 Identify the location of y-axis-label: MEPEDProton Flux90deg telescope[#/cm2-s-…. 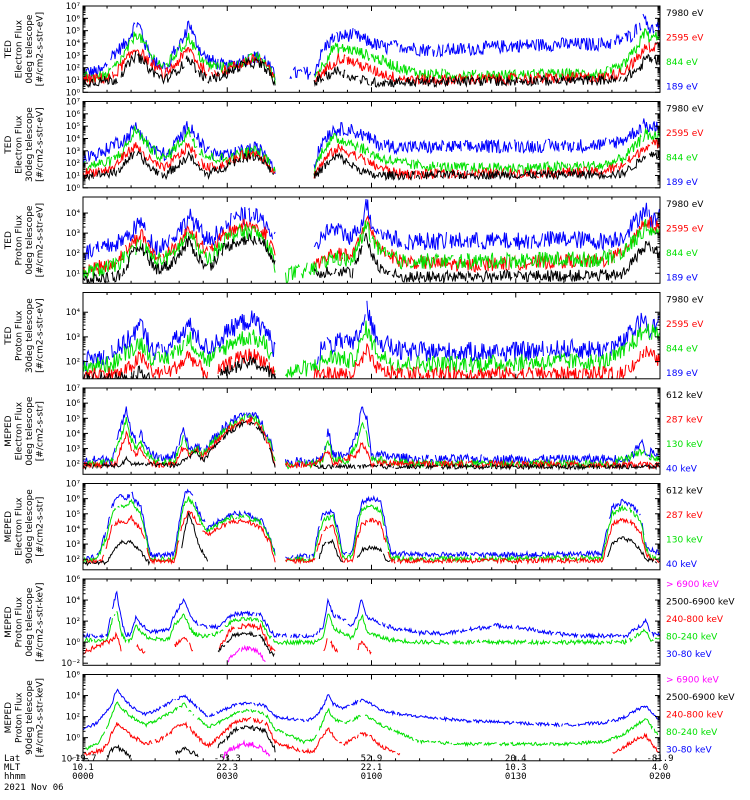
(25, 717).